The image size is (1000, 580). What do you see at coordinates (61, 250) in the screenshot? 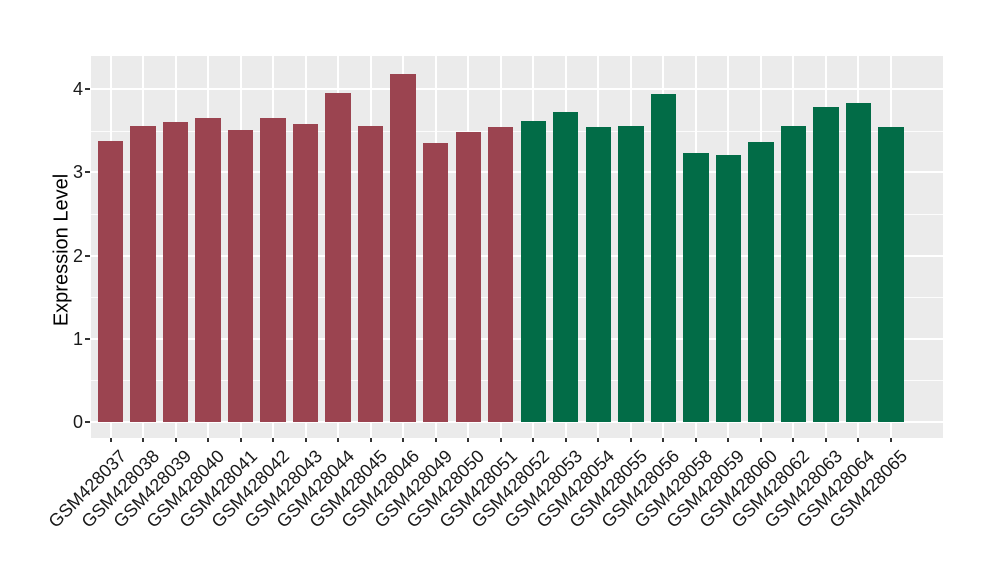
I see `y-axis-title: Expression Level` at bounding box center [61, 250].